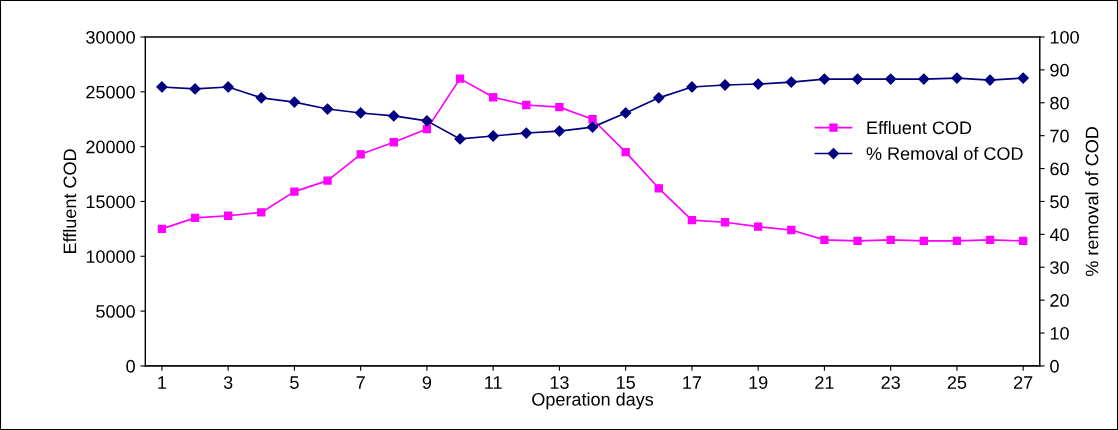  What do you see at coordinates (692, 382) in the screenshot?
I see `x-tick-label: 17` at bounding box center [692, 382].